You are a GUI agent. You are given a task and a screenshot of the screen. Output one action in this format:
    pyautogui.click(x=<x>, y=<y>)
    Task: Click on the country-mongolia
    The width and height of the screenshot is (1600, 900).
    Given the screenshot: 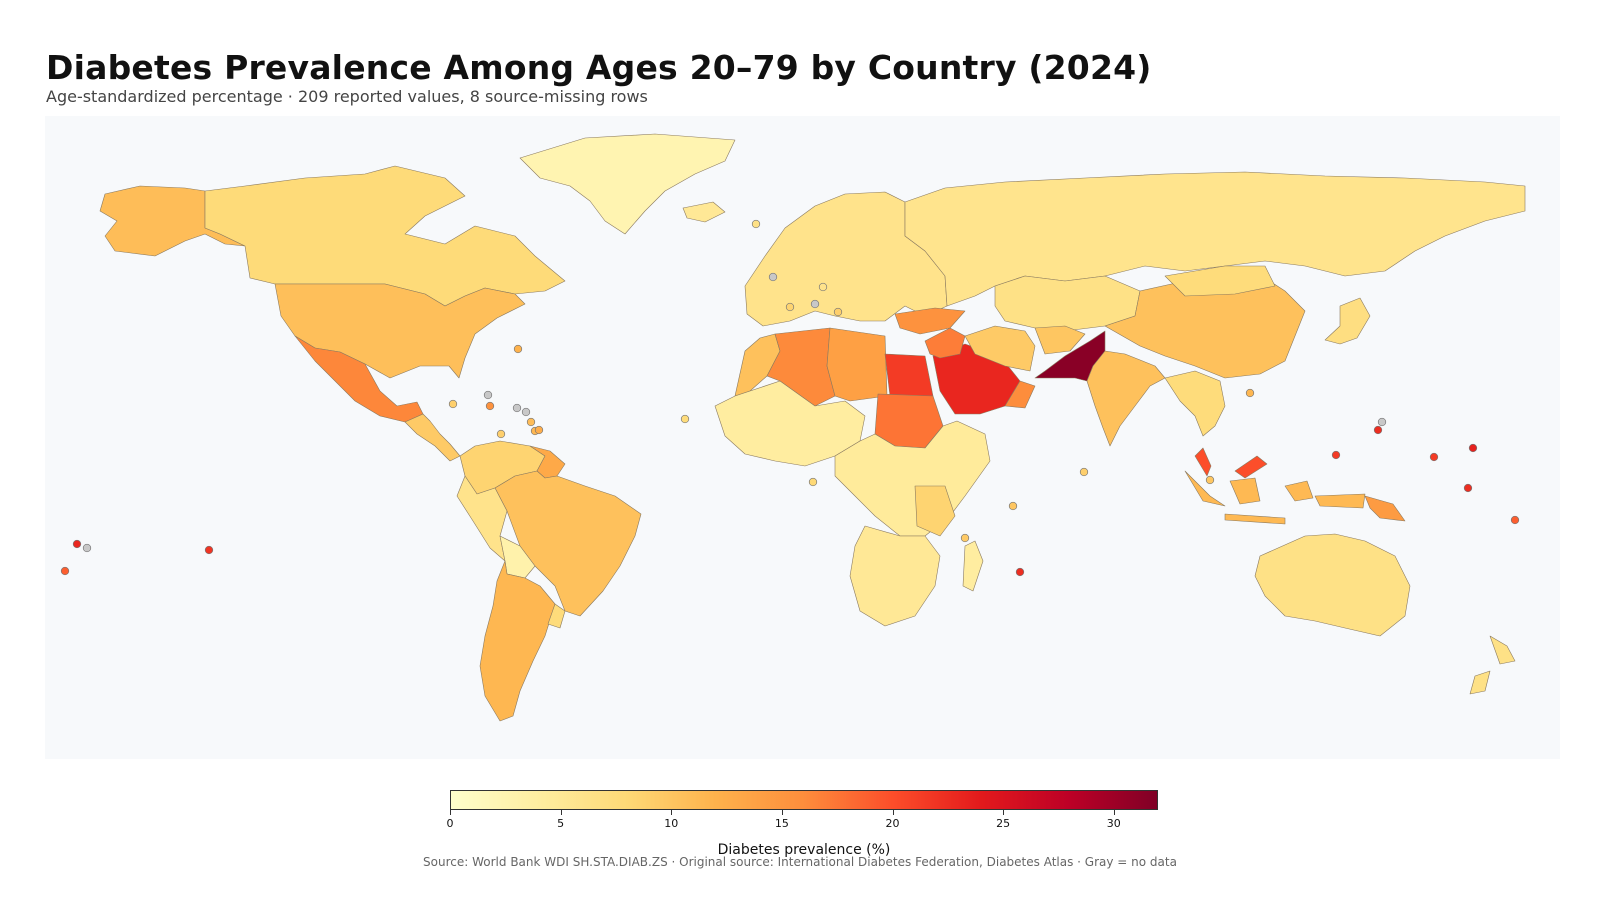 What is the action you would take?
    pyautogui.click(x=1220, y=281)
    